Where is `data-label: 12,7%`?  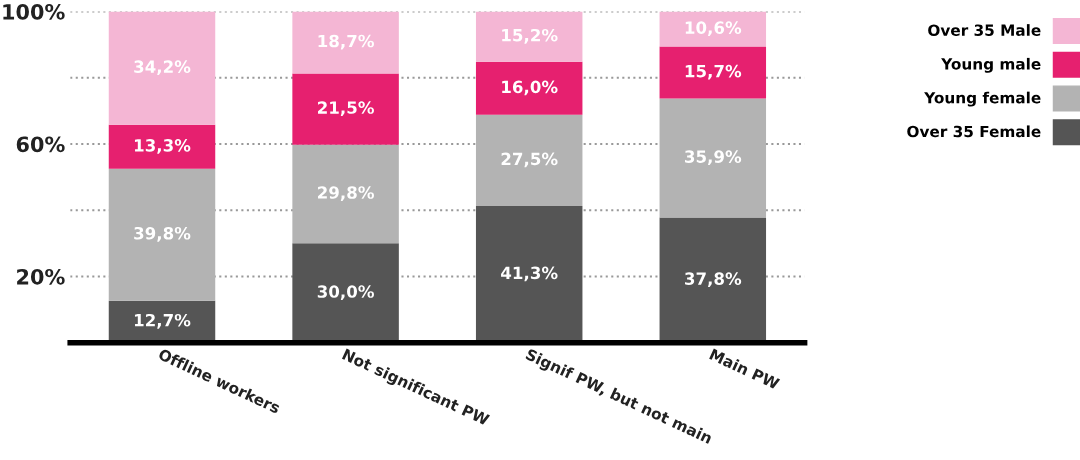 data-label: 12,7% is located at coordinates (162, 321).